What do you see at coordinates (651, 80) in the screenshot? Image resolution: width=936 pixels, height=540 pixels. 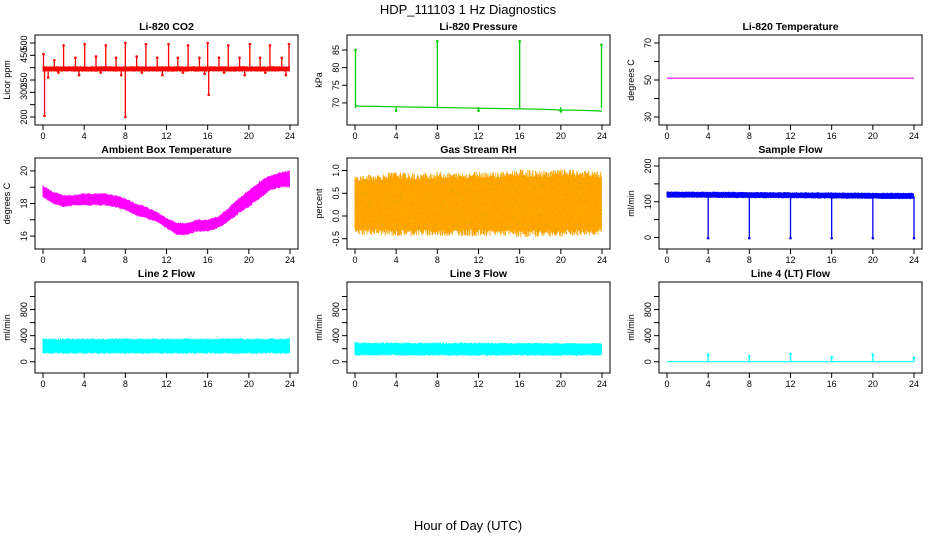 I see `y-axis: 30 50 70` at bounding box center [651, 80].